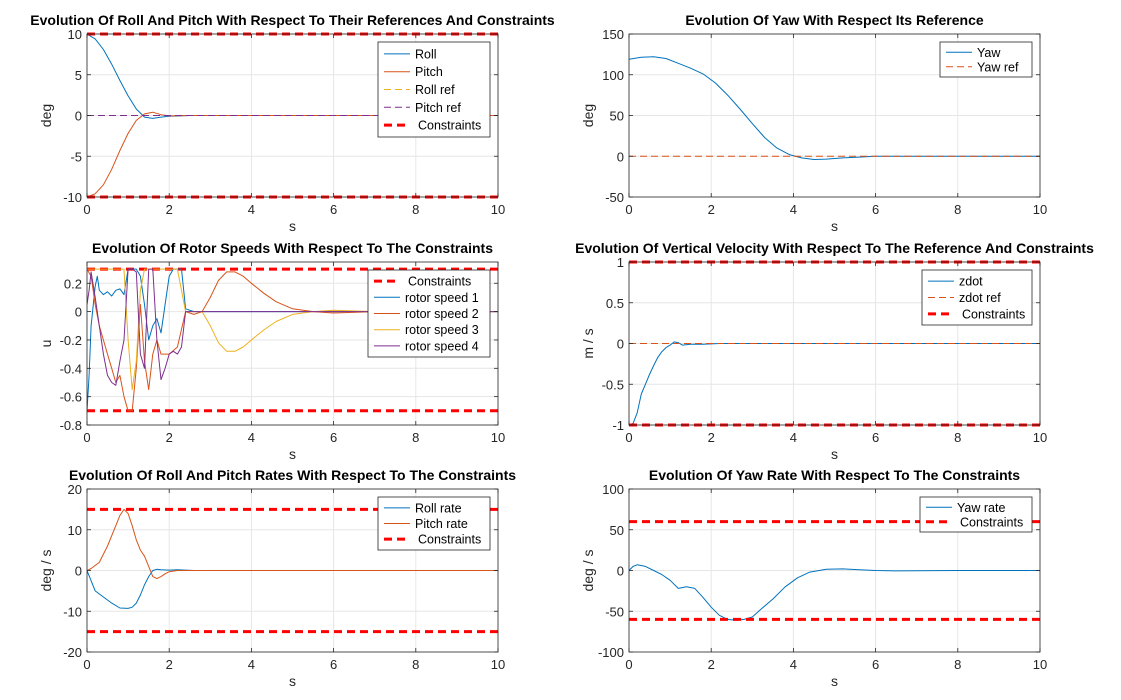 Image resolution: width=1121 pixels, height=700 pixels. I want to click on legend-label: zdot, so click(971, 282).